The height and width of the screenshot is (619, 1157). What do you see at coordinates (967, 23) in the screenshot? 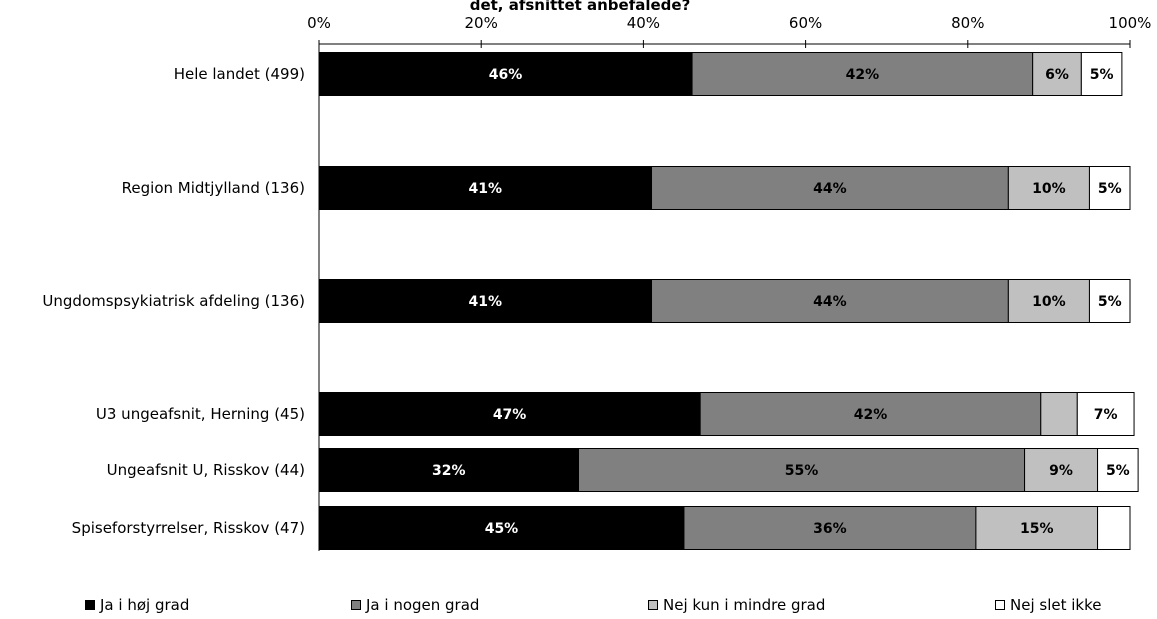
I see `x-tick-label: 80%` at bounding box center [967, 23].